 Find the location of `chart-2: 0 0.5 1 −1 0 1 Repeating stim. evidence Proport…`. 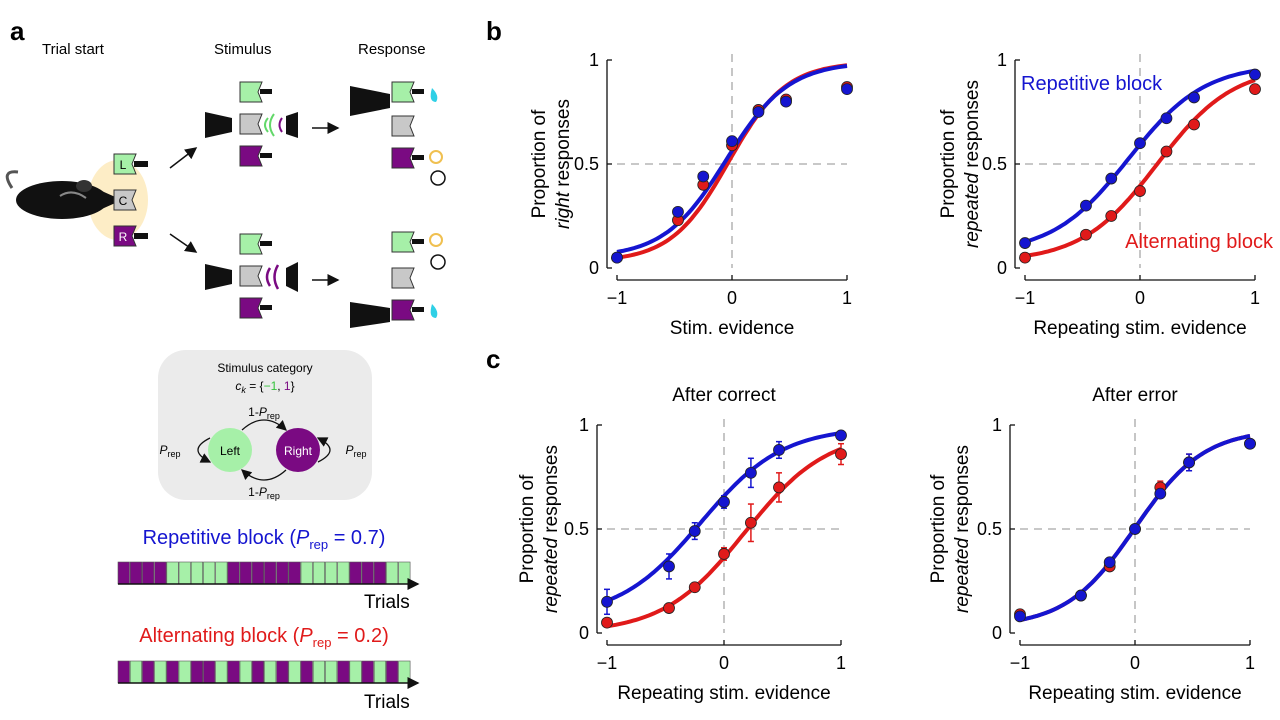

chart-2: 0 0.5 1 −1 0 1 Repeating stim. evidence Proport… is located at coordinates (682, 544).